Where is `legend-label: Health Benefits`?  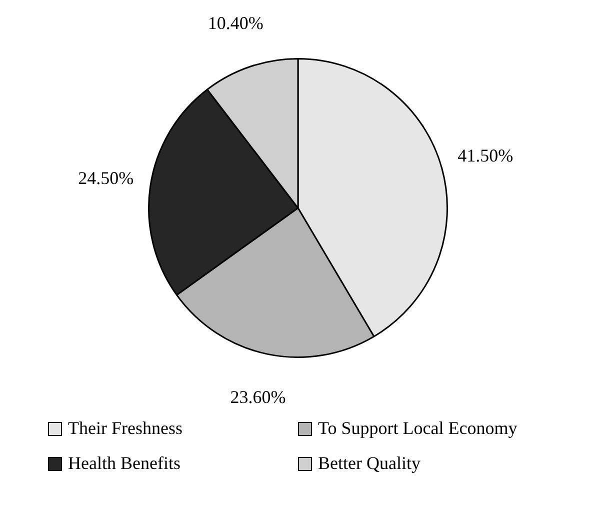
legend-label: Health Benefits is located at coordinates (124, 463).